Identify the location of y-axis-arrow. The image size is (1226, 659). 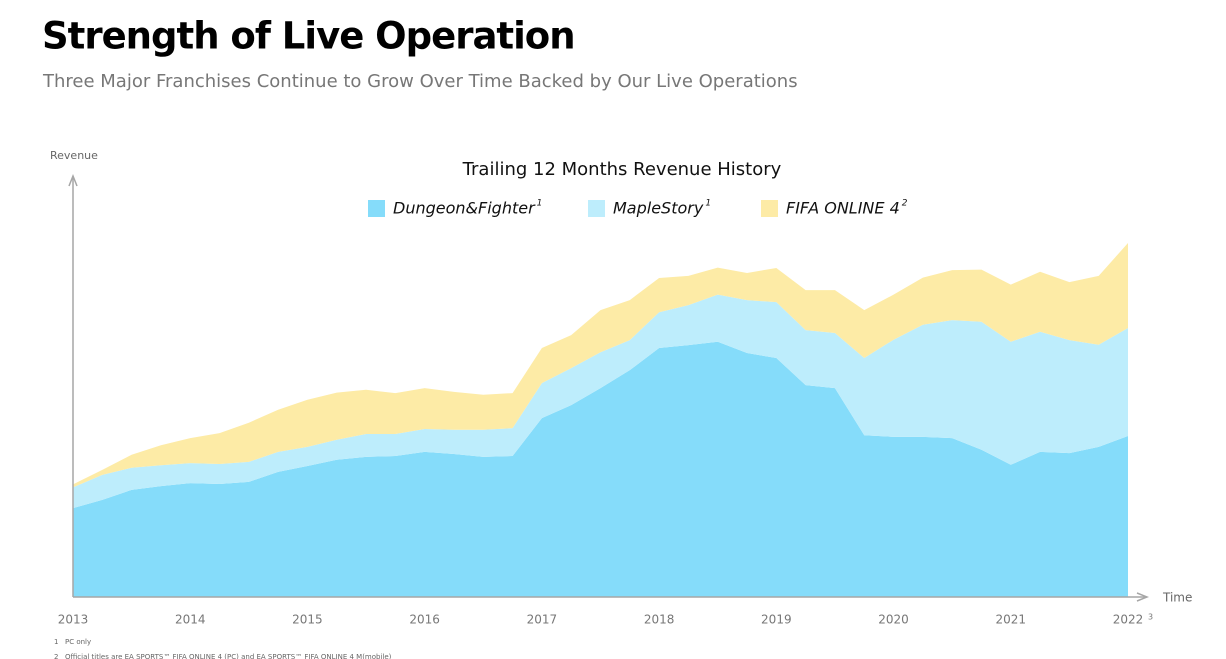
(73, 180).